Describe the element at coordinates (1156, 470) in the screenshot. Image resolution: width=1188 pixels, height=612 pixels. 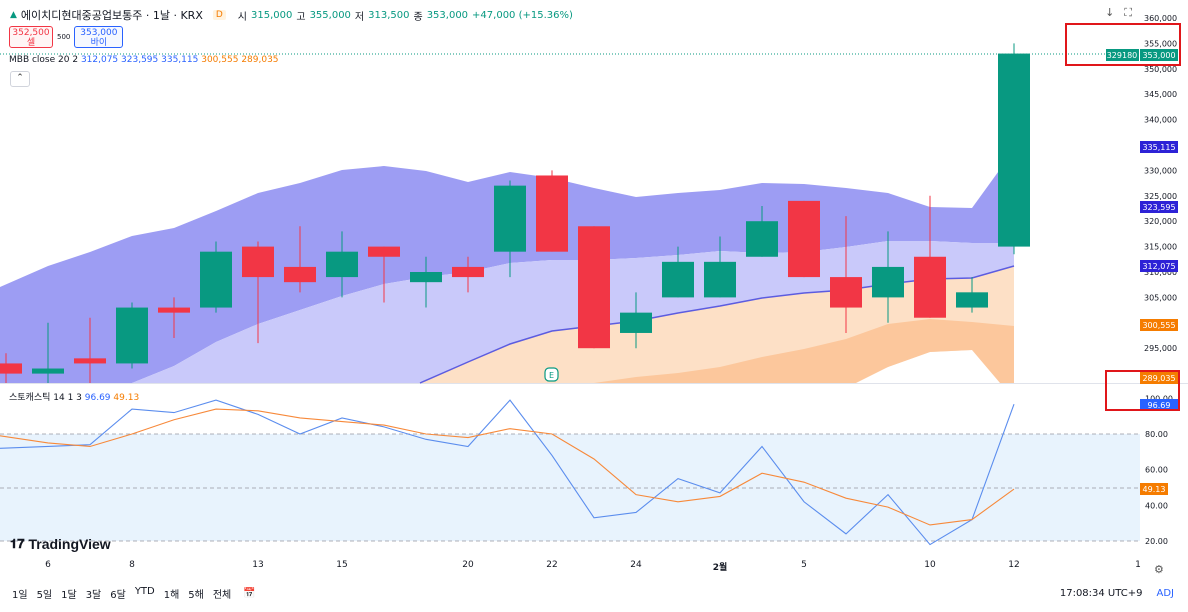
I see `stoch-tick: 60.00` at that location.